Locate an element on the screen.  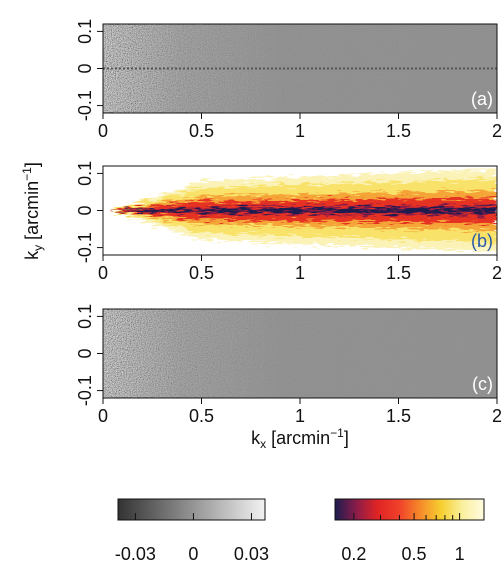
xlabel-part: x is located at coordinates (263, 444).